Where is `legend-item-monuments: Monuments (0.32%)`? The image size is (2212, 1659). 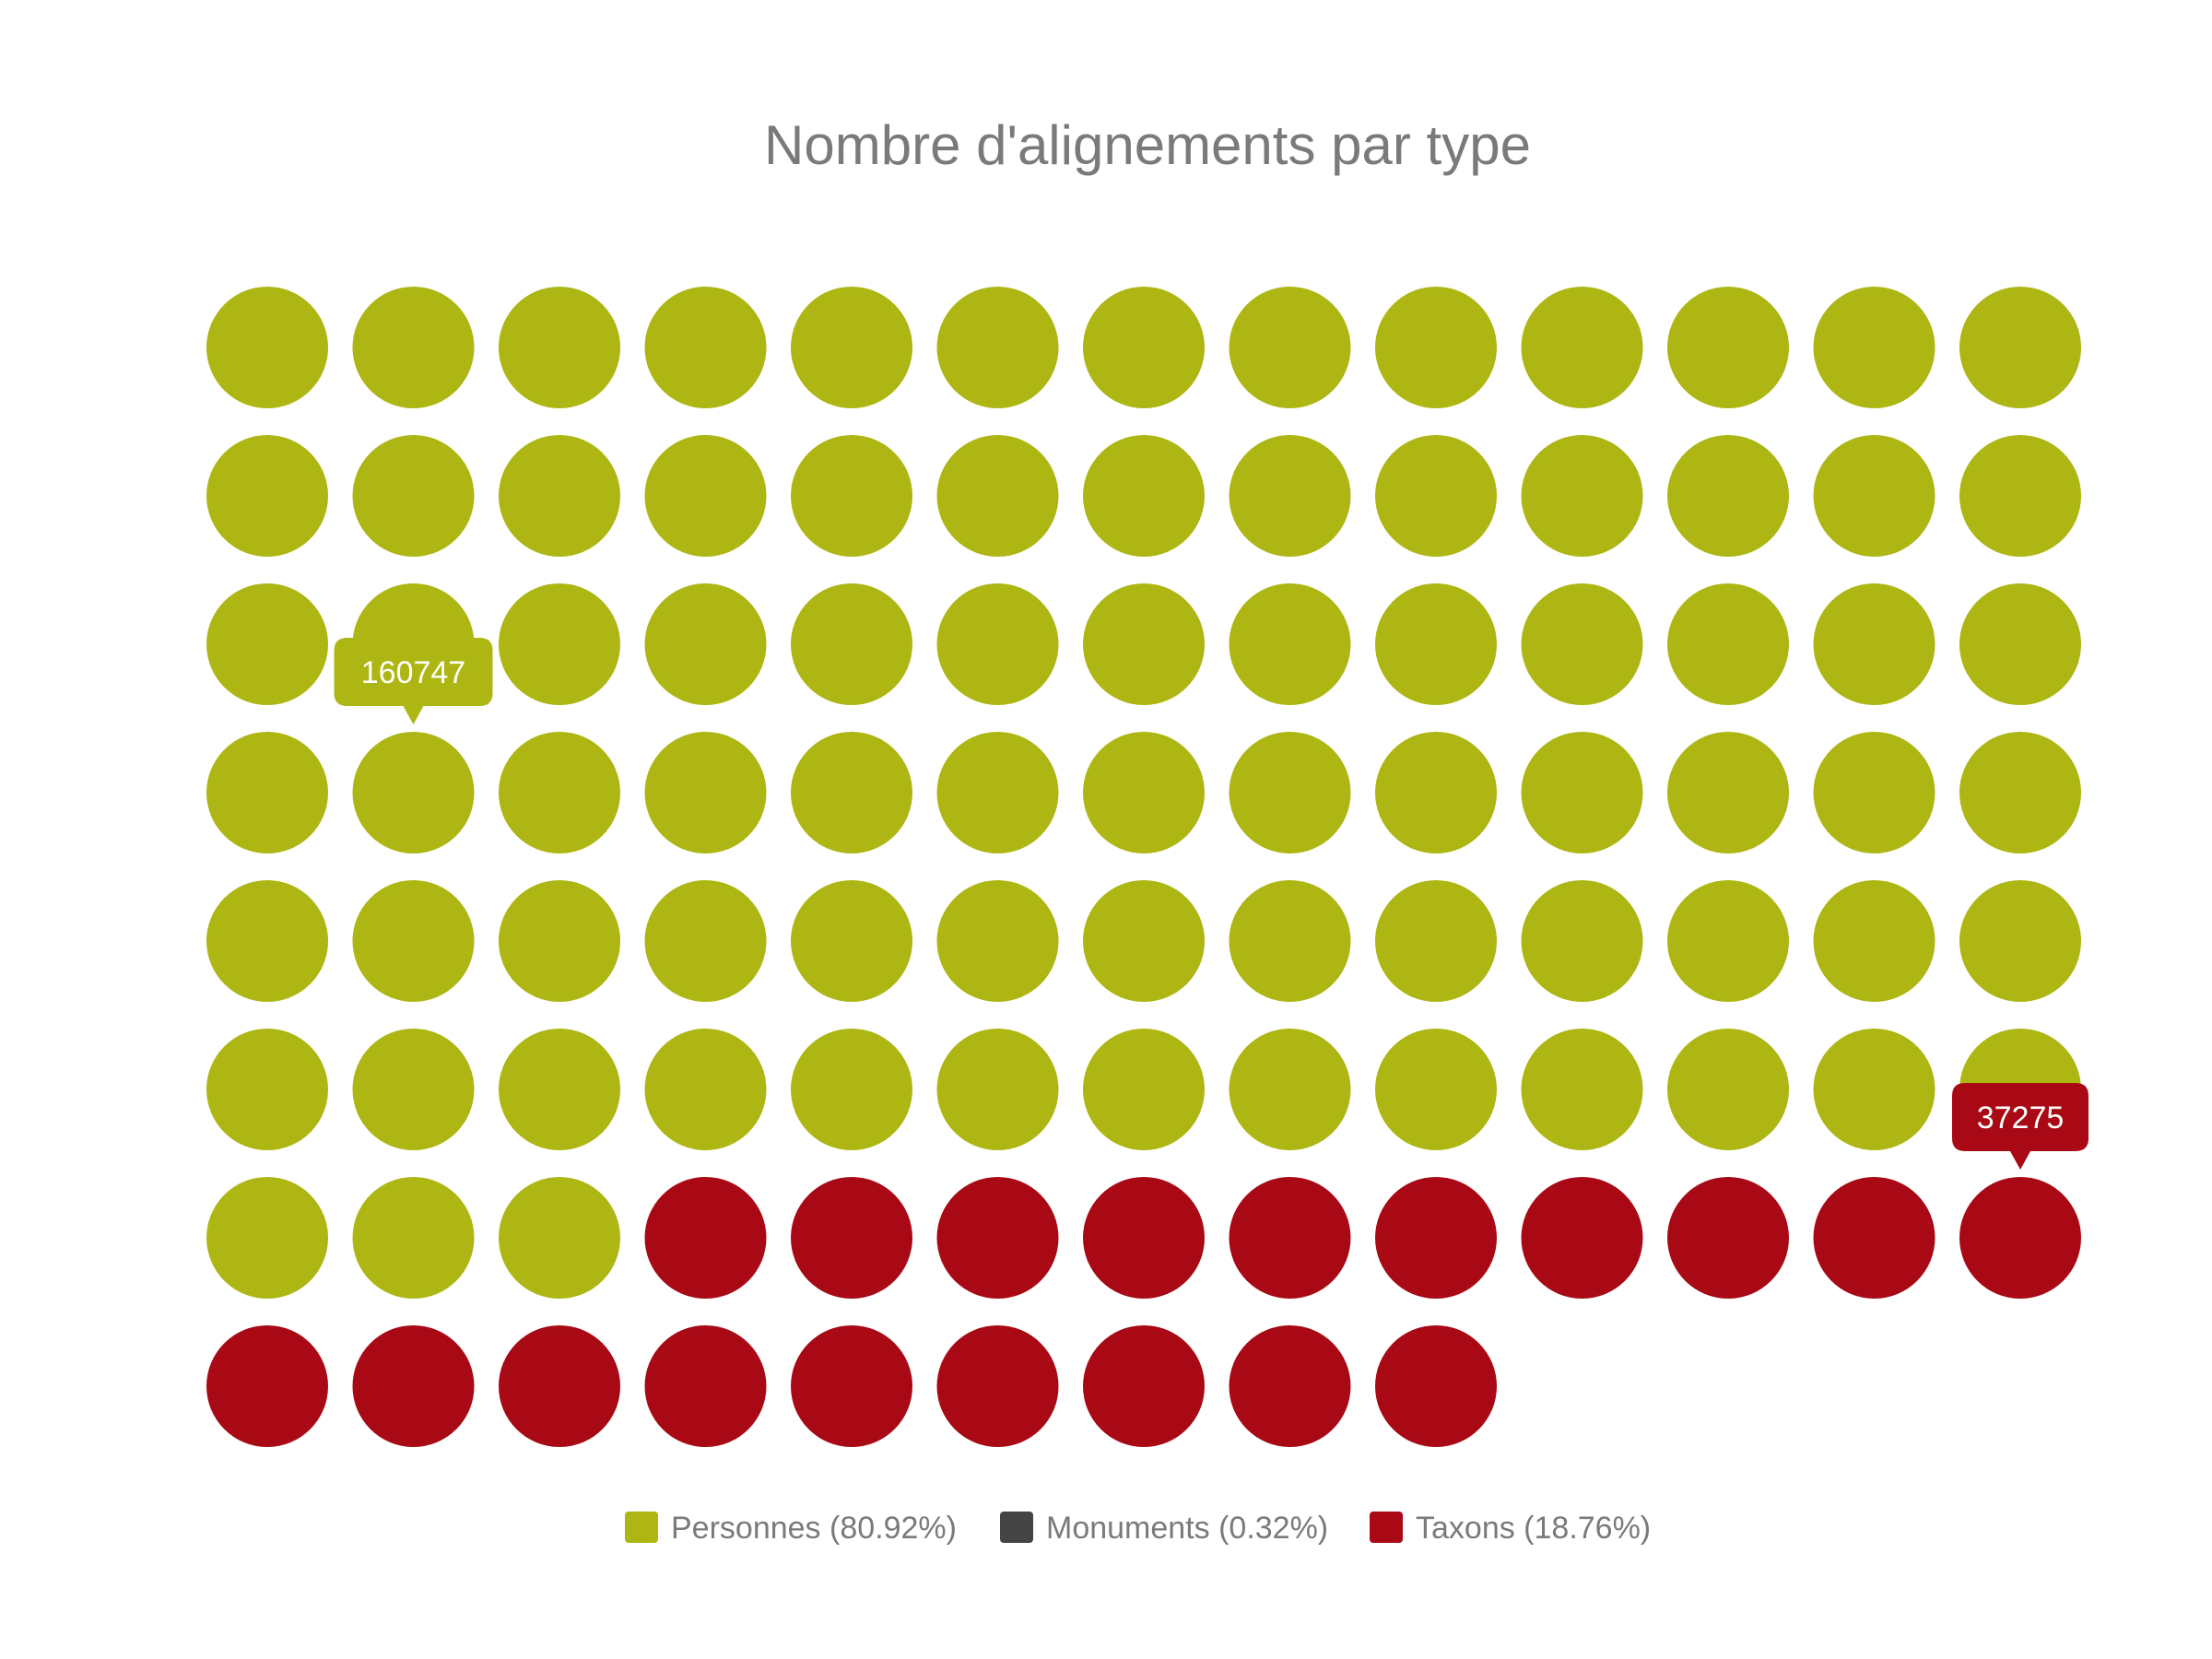
legend-item-monuments: Monuments (0.32%) is located at coordinates (1164, 1528).